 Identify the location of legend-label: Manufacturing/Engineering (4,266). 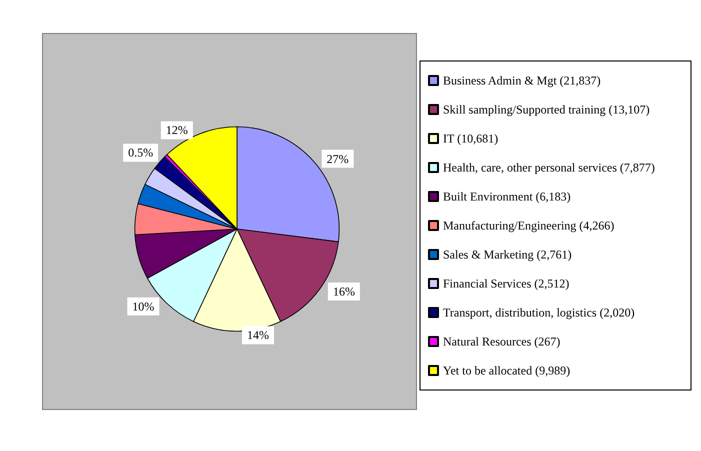
(528, 225).